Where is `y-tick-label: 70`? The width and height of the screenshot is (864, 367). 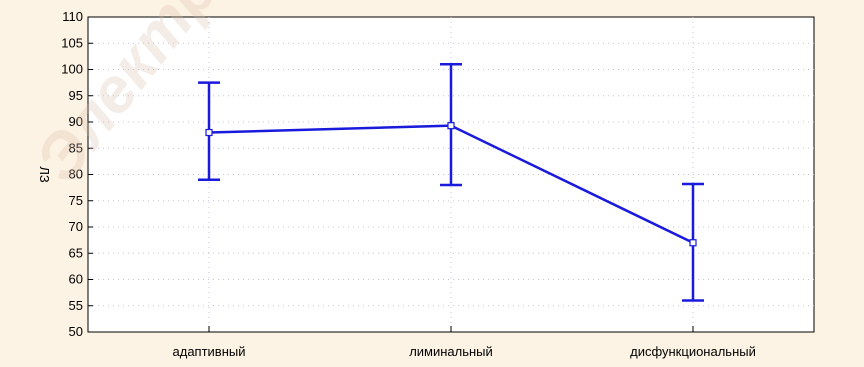
y-tick-label: 70 is located at coordinates (76, 226).